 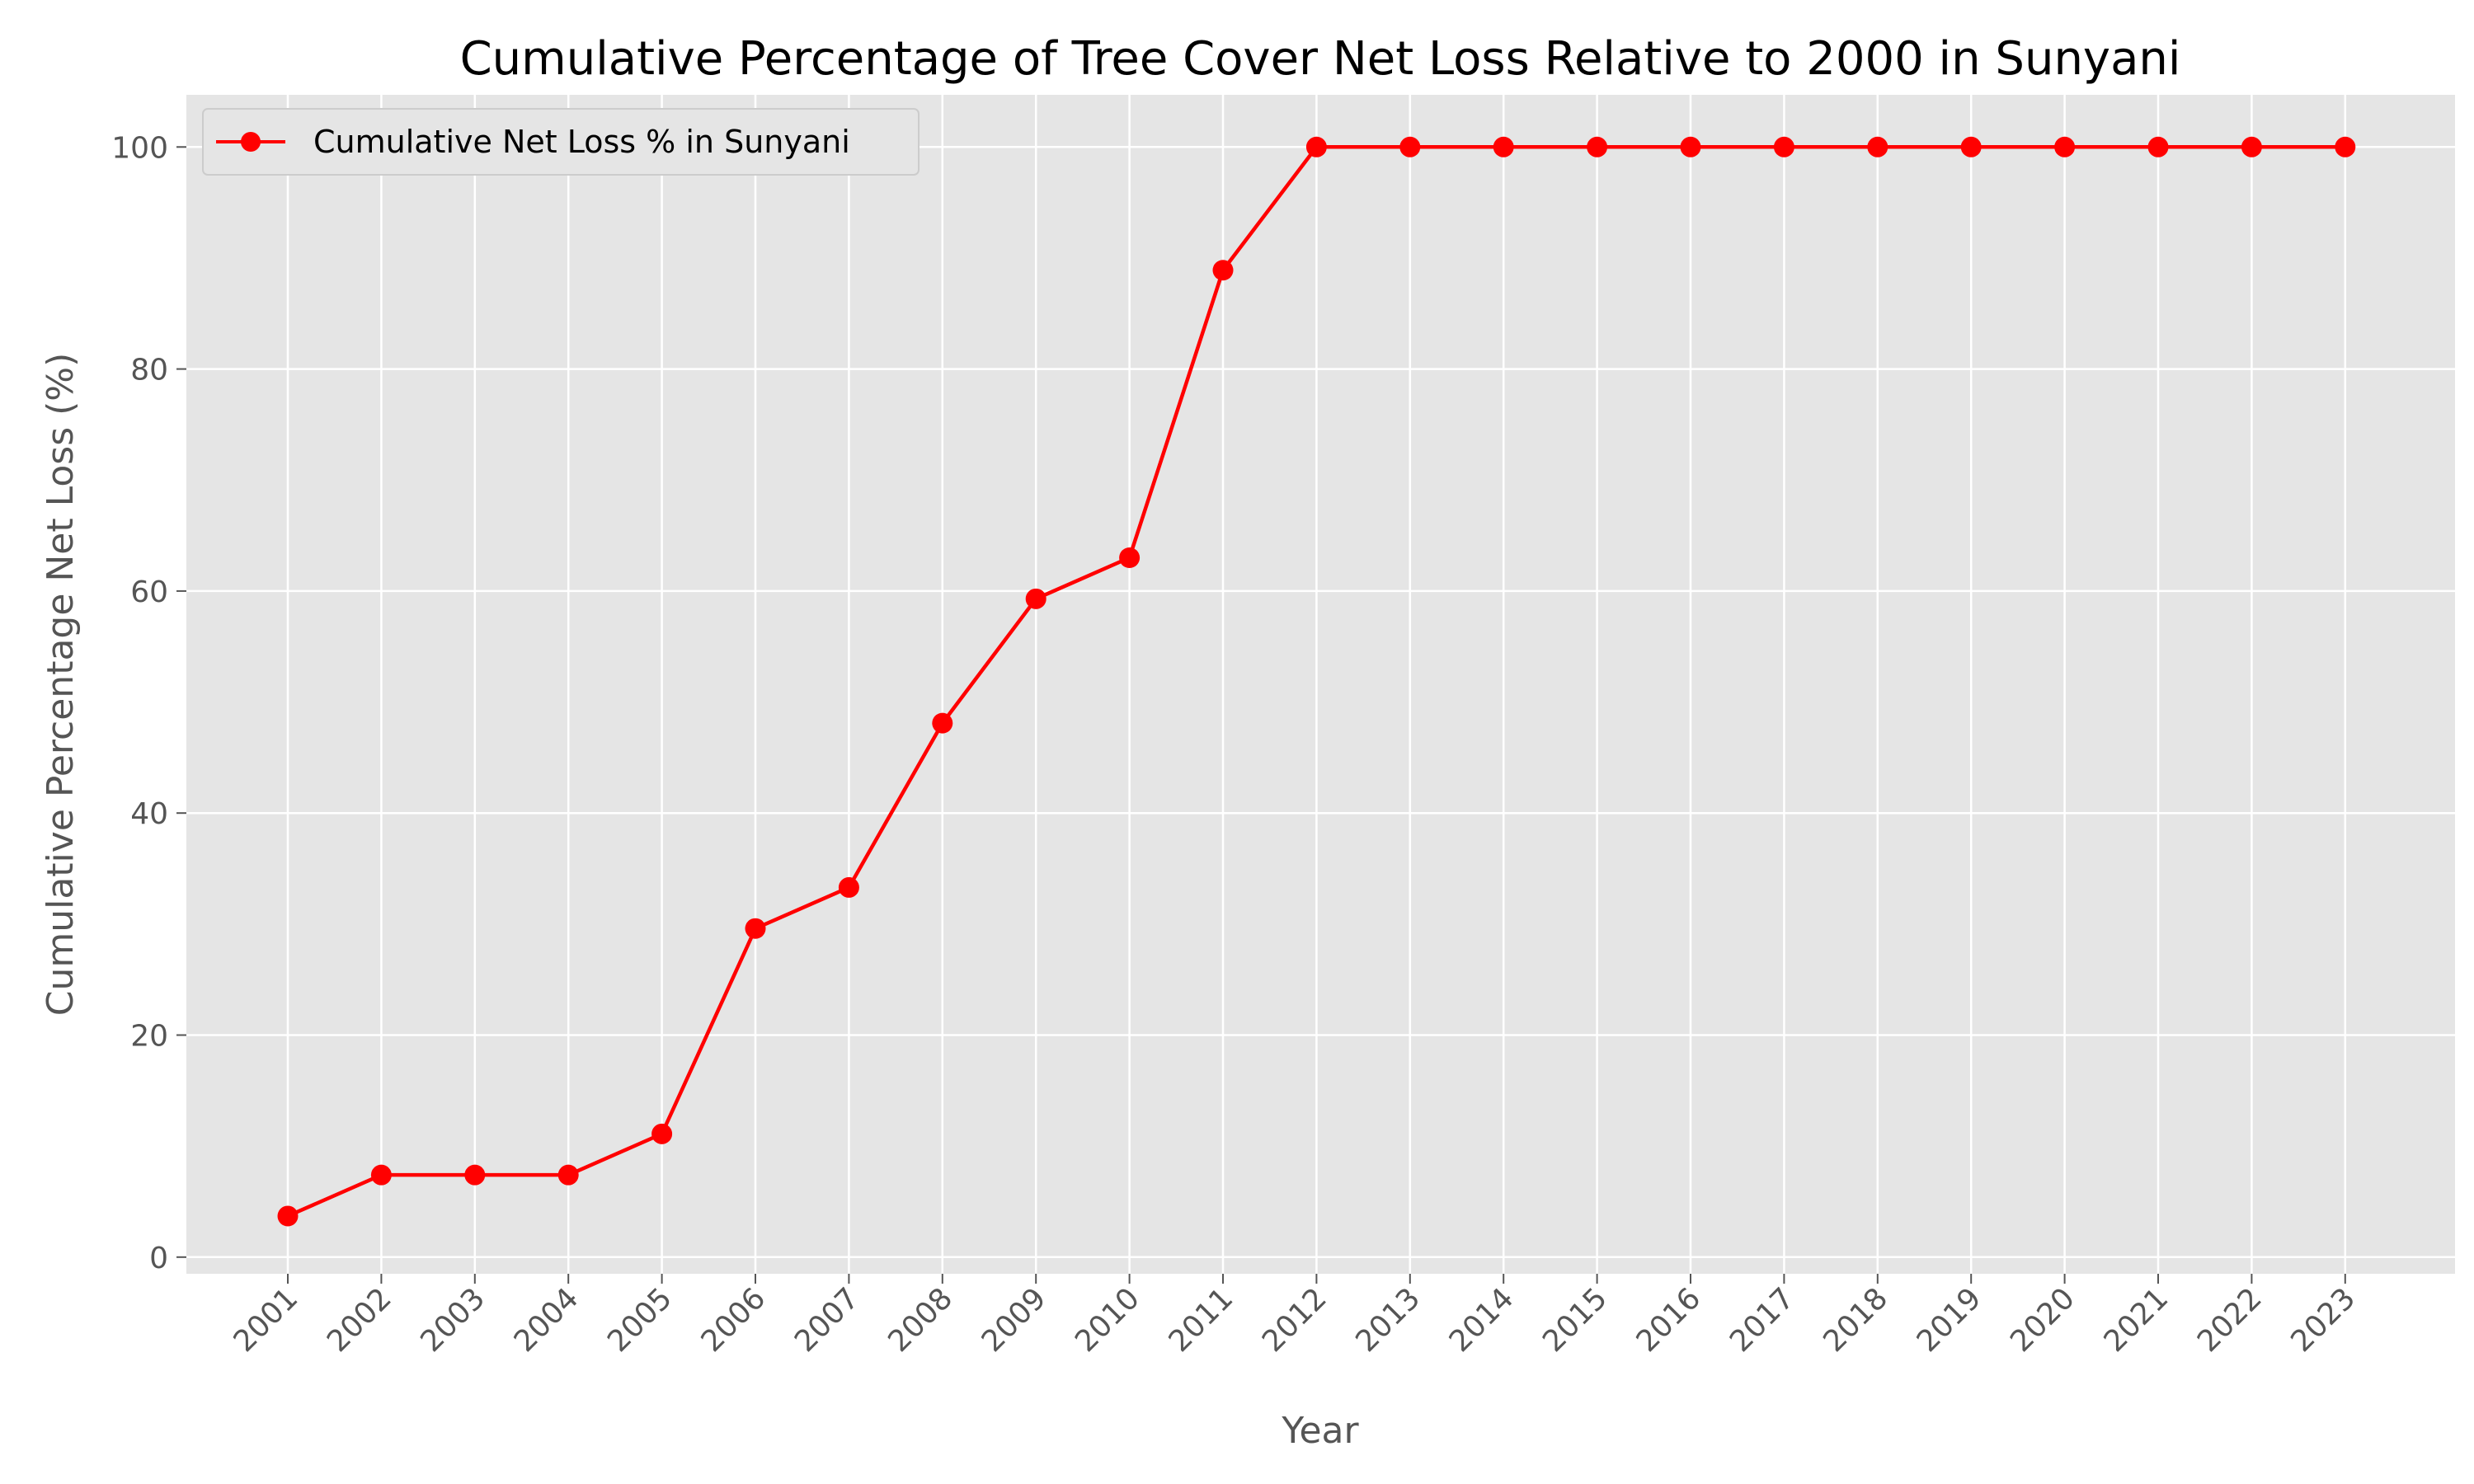 I want to click on y-axis-ticks: 0 20 40 60 80 100, so click(x=148, y=703).